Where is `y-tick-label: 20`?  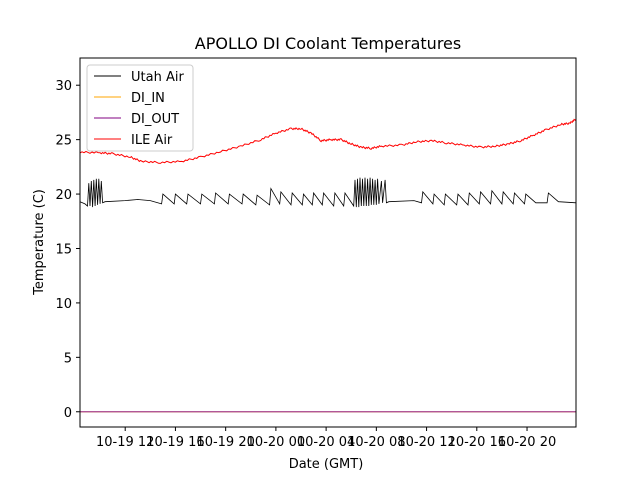
y-tick-label: 20 is located at coordinates (63, 195).